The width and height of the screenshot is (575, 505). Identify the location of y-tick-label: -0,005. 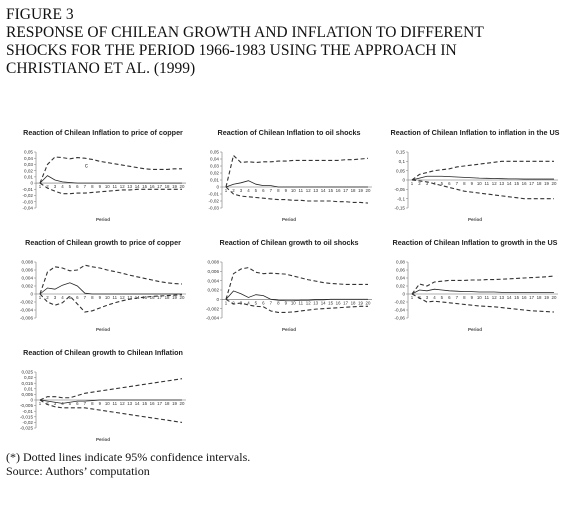
(26, 405).